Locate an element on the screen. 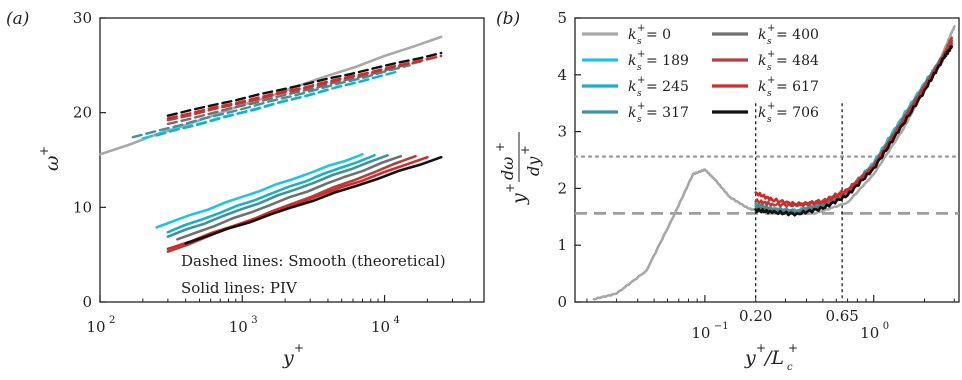 This screenshot has height=380, width=962. panel-b-ytick-label: 5 is located at coordinates (562, 18).